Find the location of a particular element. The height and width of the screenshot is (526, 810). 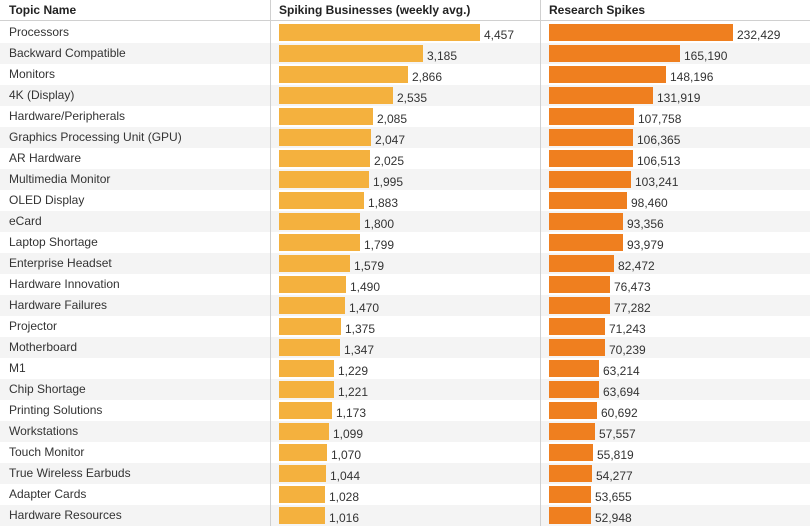

table-row: Multimedia Monitor 1,995 103,241 is located at coordinates (405, 179).